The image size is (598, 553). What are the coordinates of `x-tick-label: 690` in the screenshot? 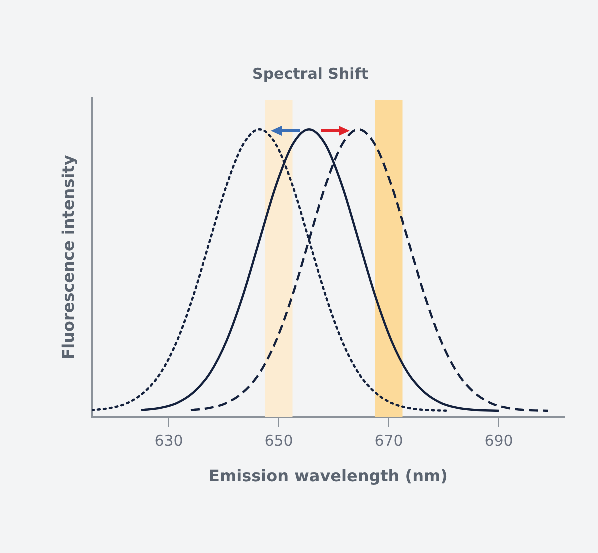 It's located at (499, 441).